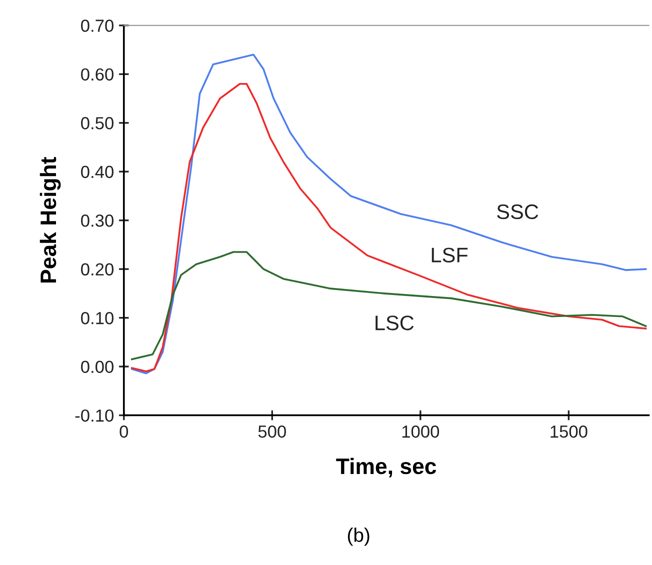 Image resolution: width=652 pixels, height=565 pixels. What do you see at coordinates (97, 318) in the screenshot?
I see `y-tick-label: 0.10` at bounding box center [97, 318].